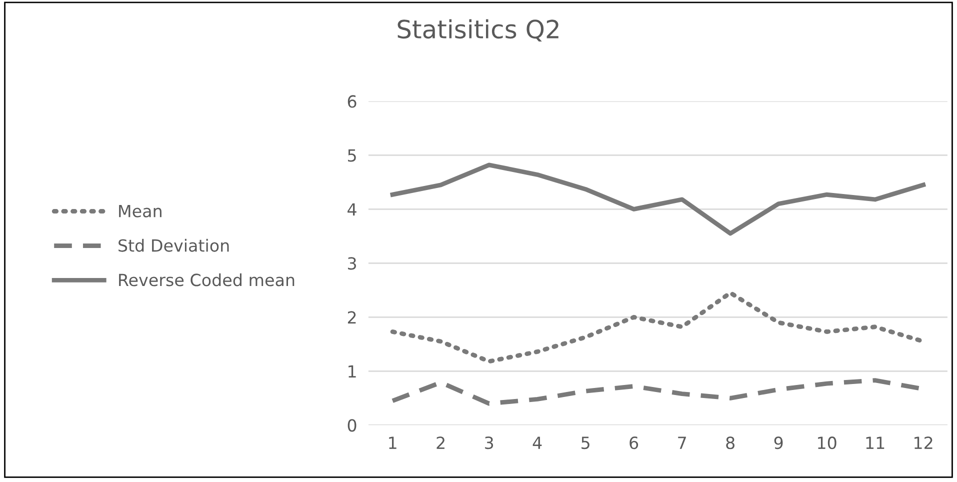 The image size is (957, 482). What do you see at coordinates (440, 442) in the screenshot?
I see `x-tick-label: 2` at bounding box center [440, 442].